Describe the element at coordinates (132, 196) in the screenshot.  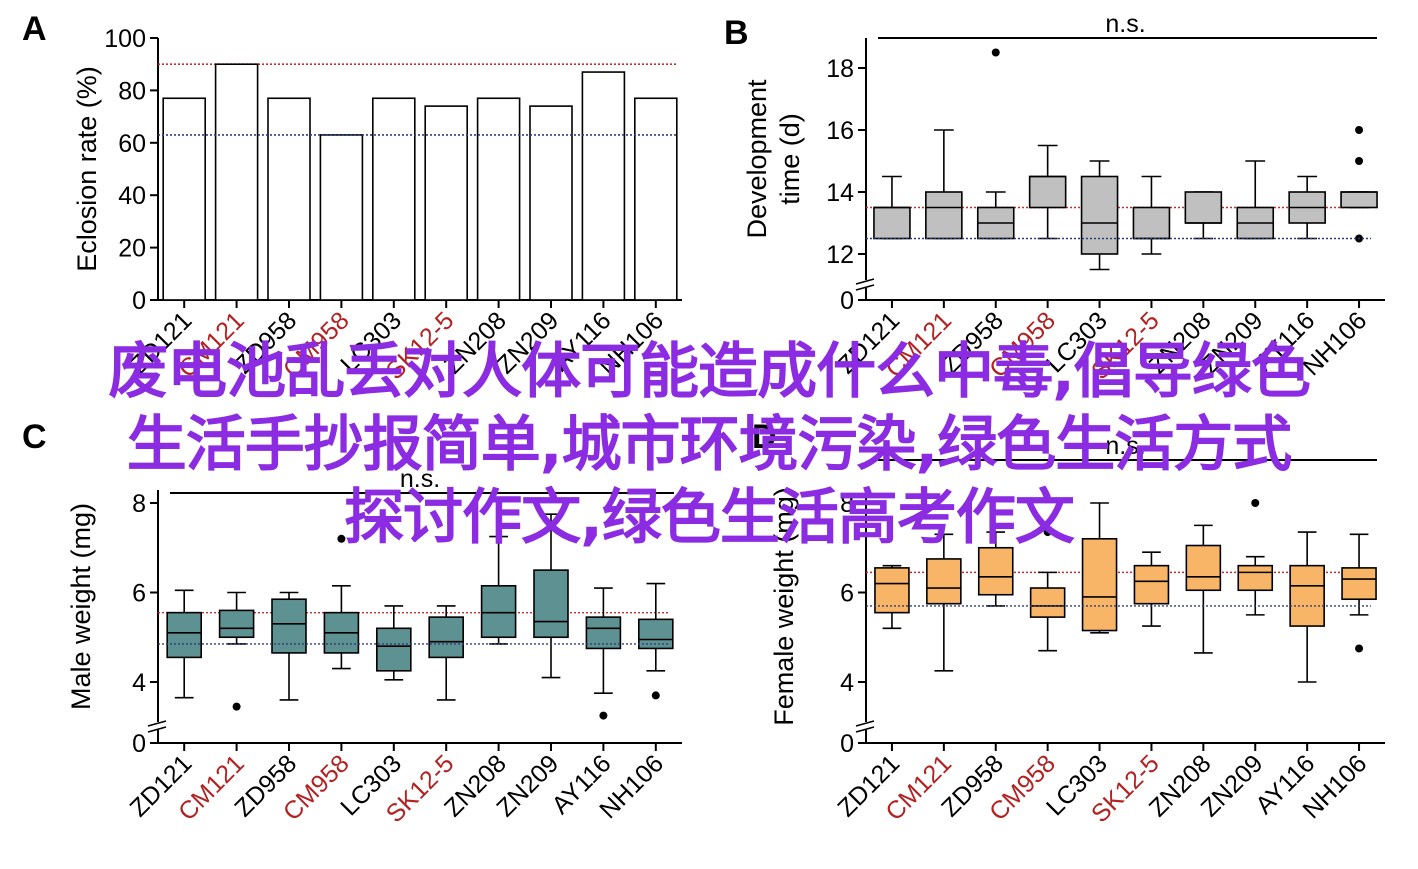
I see `y-tick-label: 40` at that location.